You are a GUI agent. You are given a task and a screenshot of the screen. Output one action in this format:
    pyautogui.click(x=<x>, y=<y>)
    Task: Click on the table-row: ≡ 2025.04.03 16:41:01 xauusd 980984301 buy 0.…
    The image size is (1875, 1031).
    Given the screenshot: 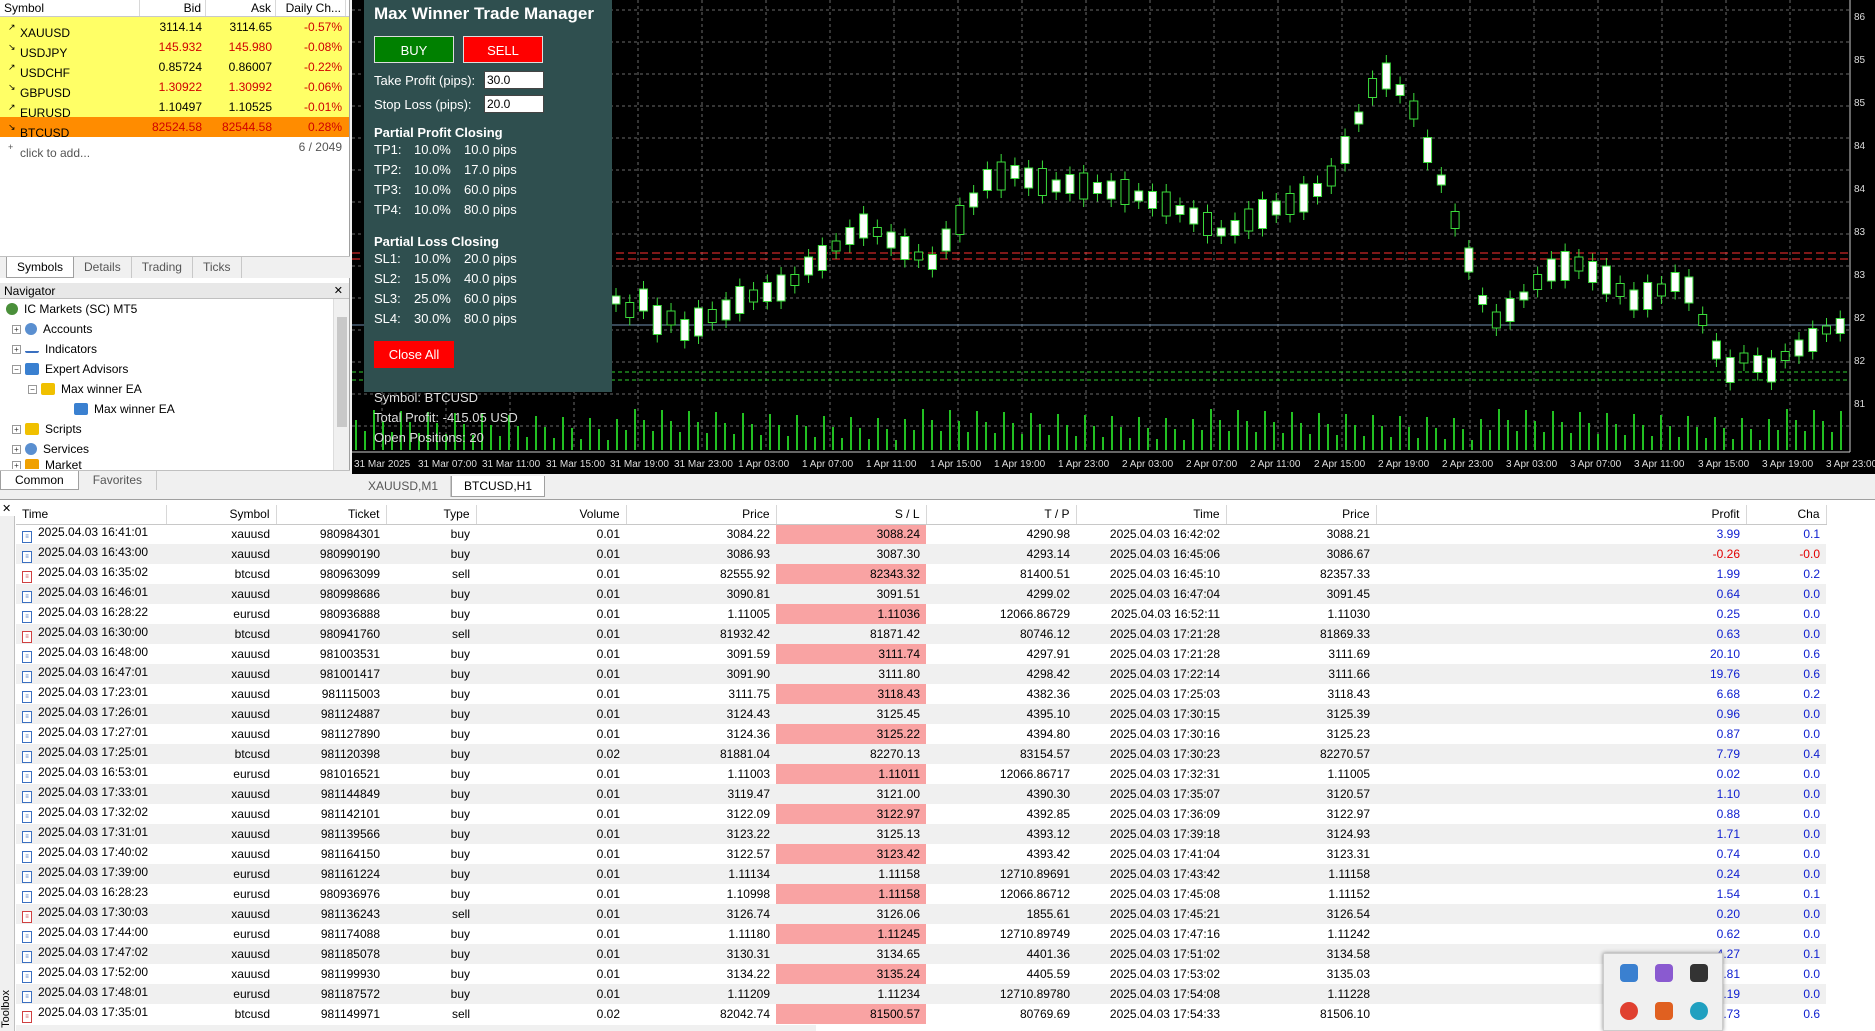 What is the action you would take?
    pyautogui.click(x=921, y=534)
    